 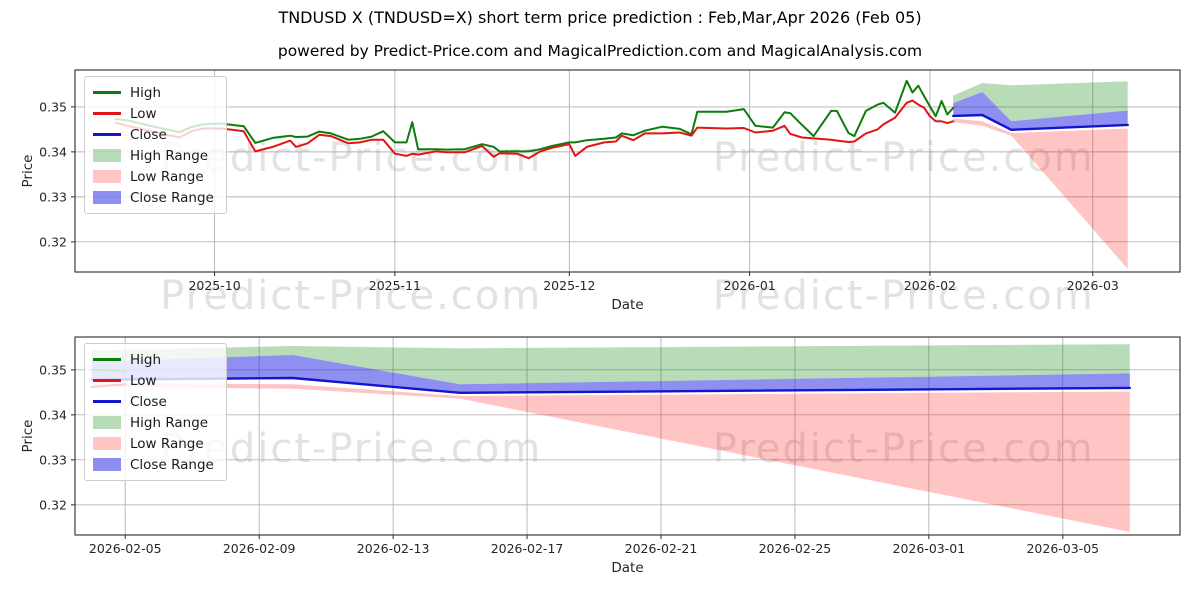 I want to click on x-tick-label: 2026-02-13, so click(x=393, y=548).